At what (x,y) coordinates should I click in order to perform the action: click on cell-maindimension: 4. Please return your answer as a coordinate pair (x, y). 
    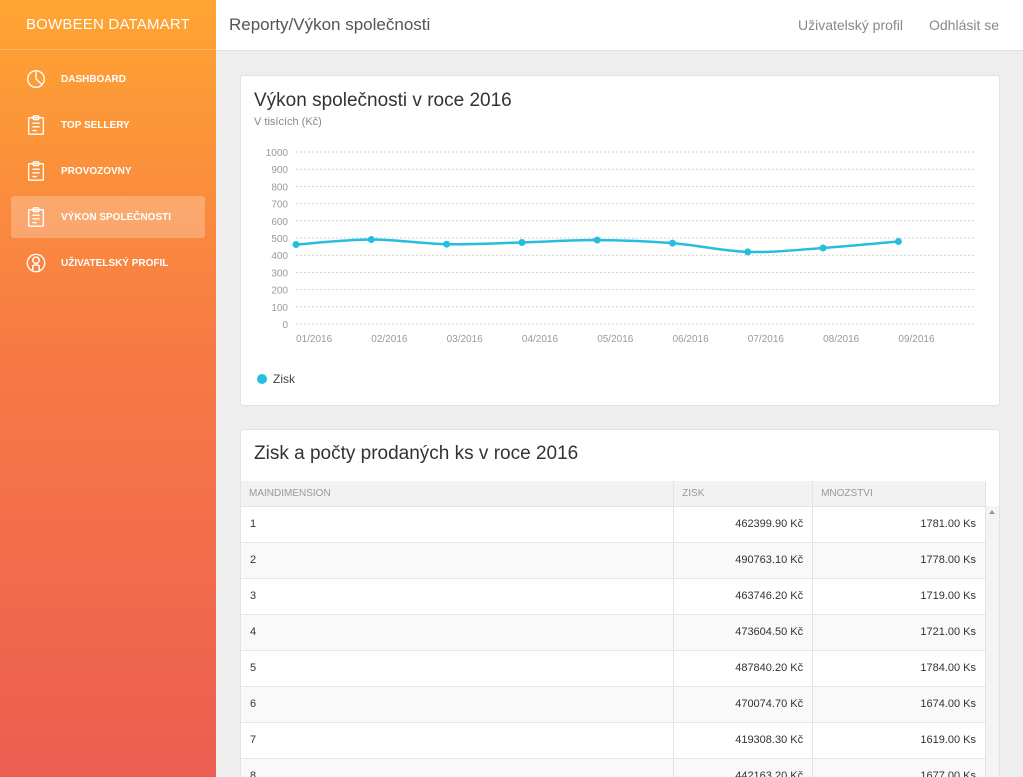
    Looking at the image, I should click on (458, 632).